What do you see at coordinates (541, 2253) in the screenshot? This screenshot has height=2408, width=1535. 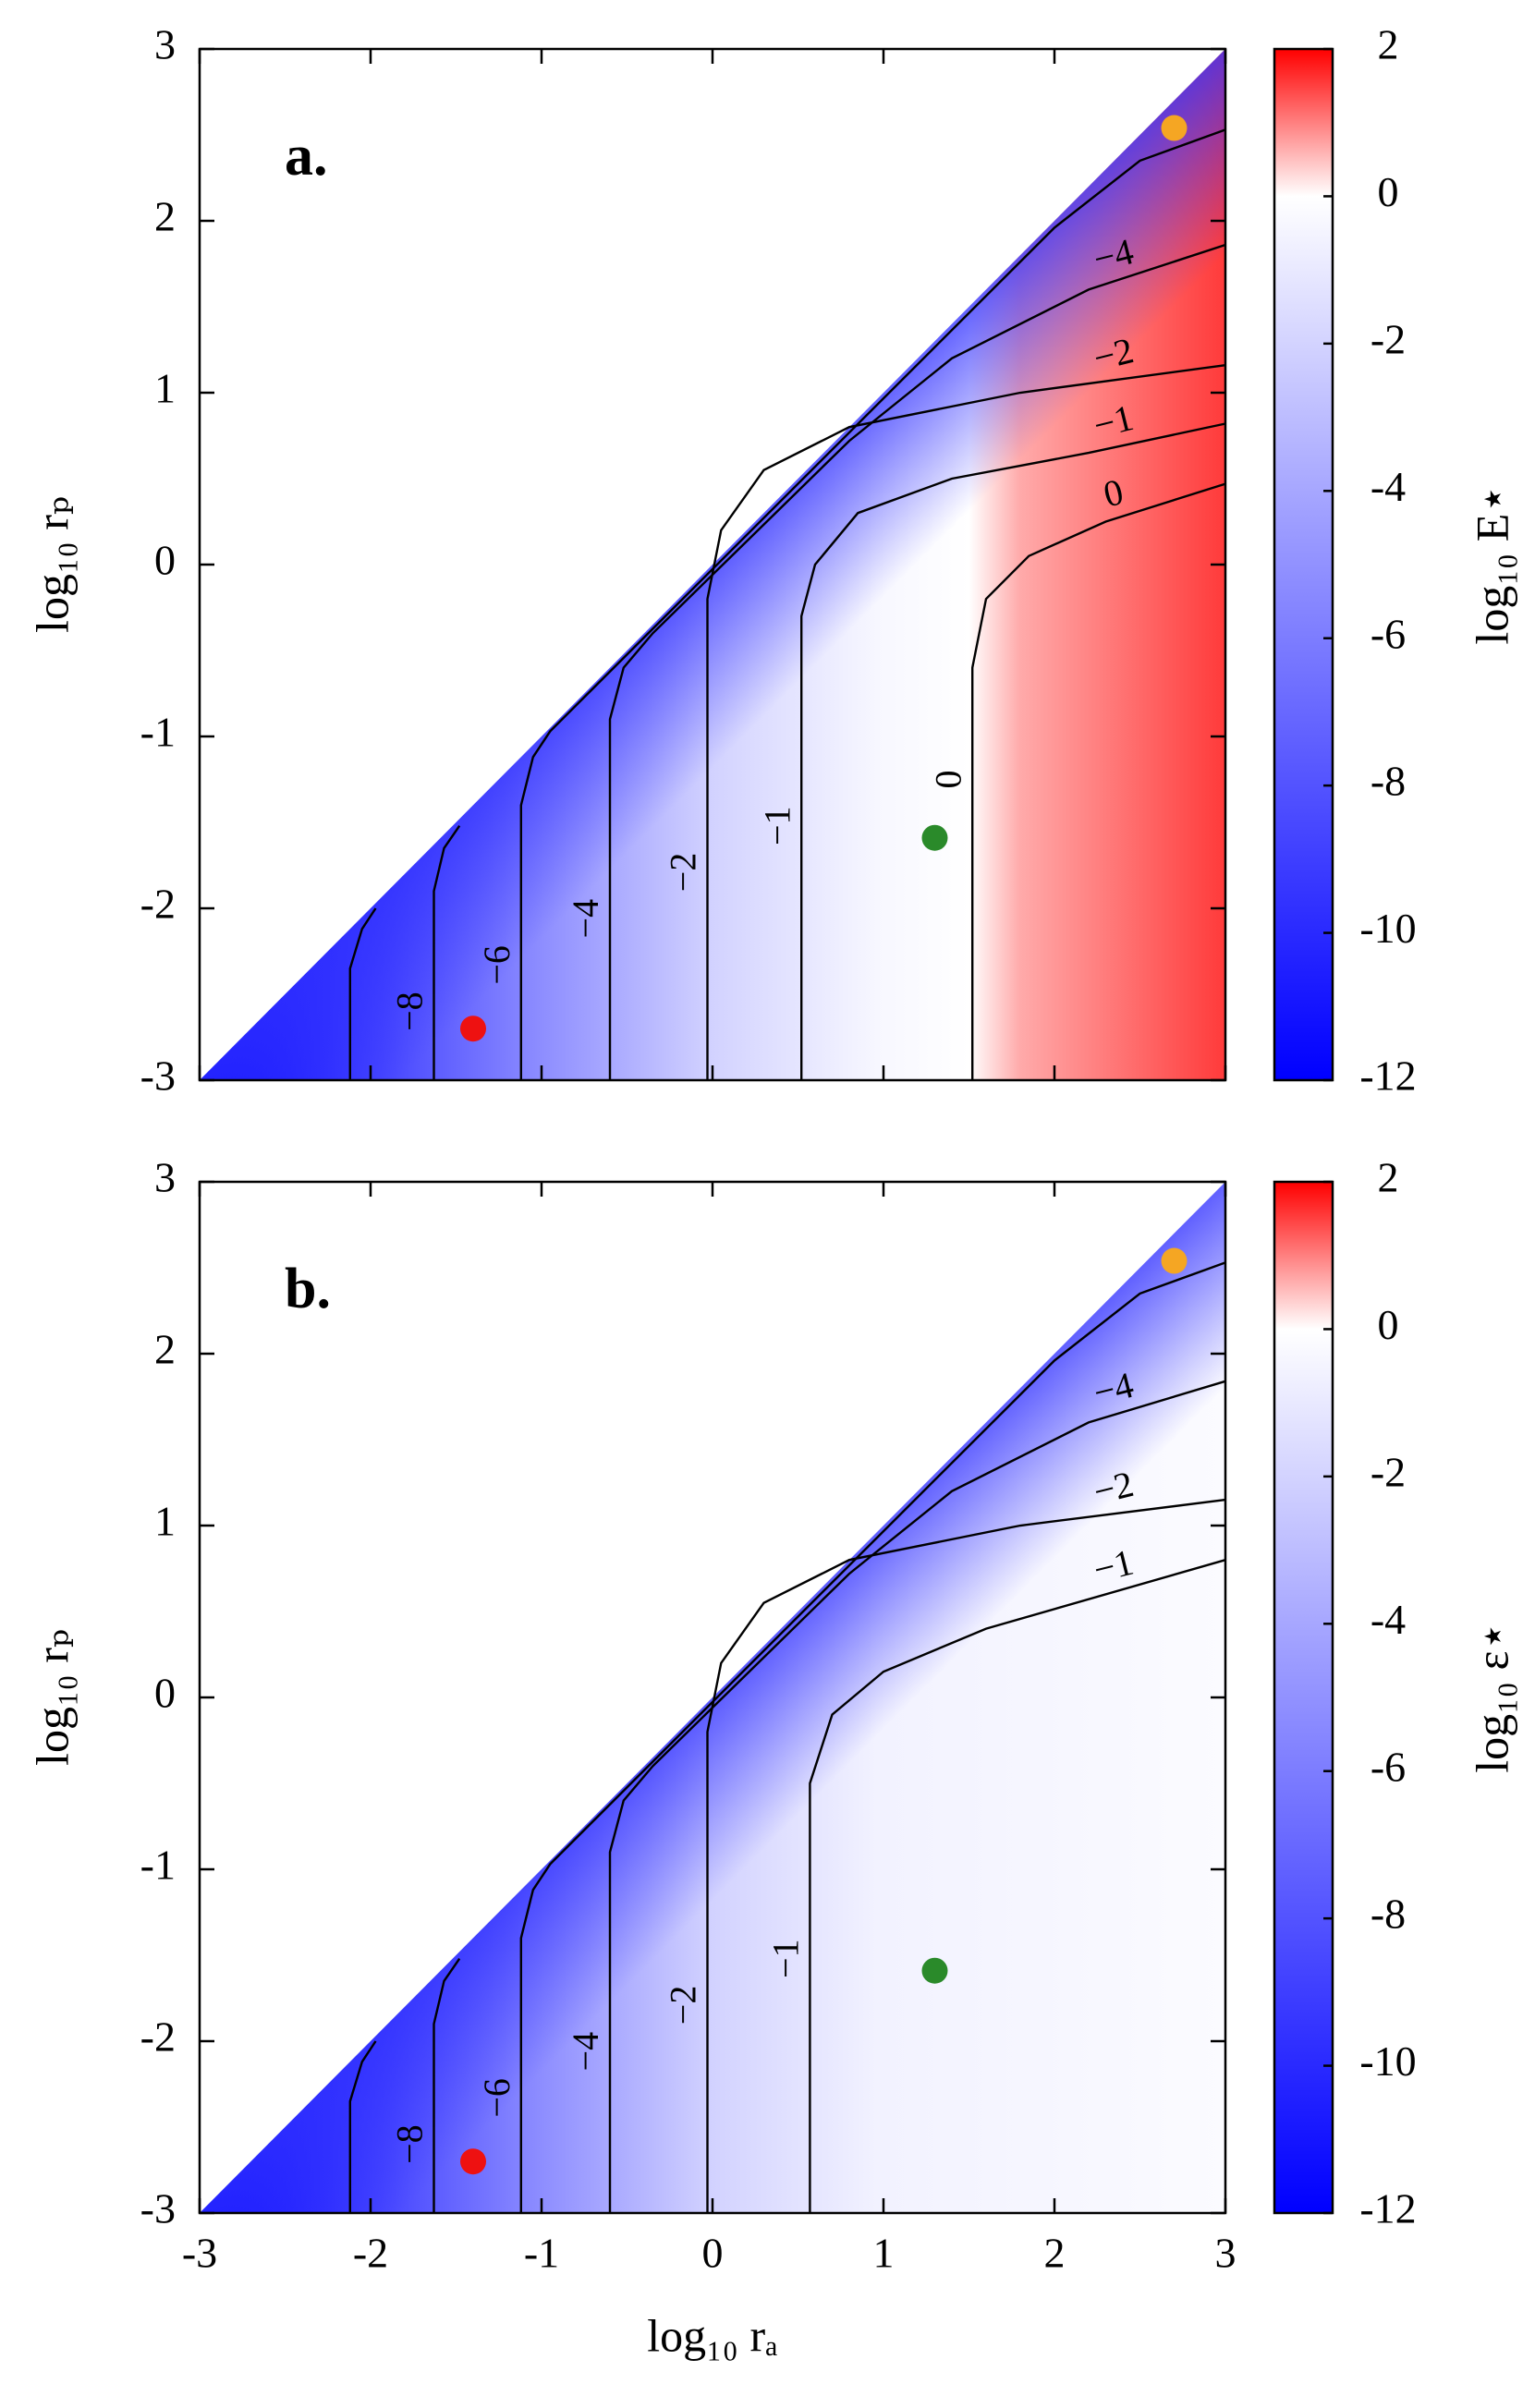 I see `x-tick-label: -1` at bounding box center [541, 2253].